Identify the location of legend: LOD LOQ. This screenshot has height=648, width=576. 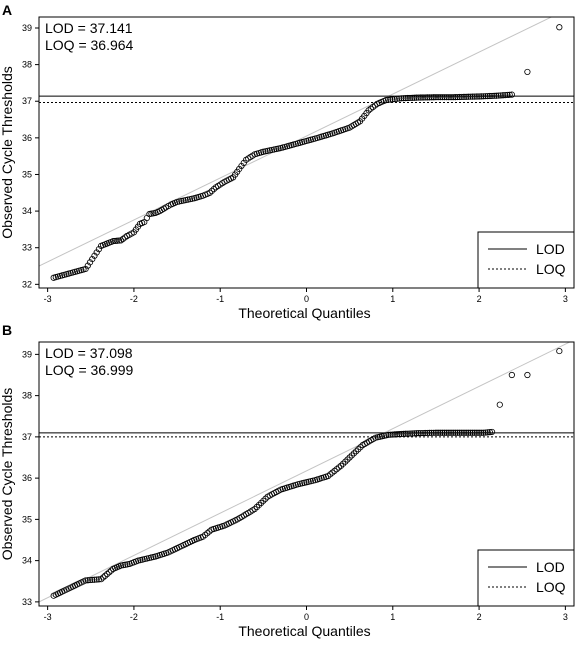
(526, 578).